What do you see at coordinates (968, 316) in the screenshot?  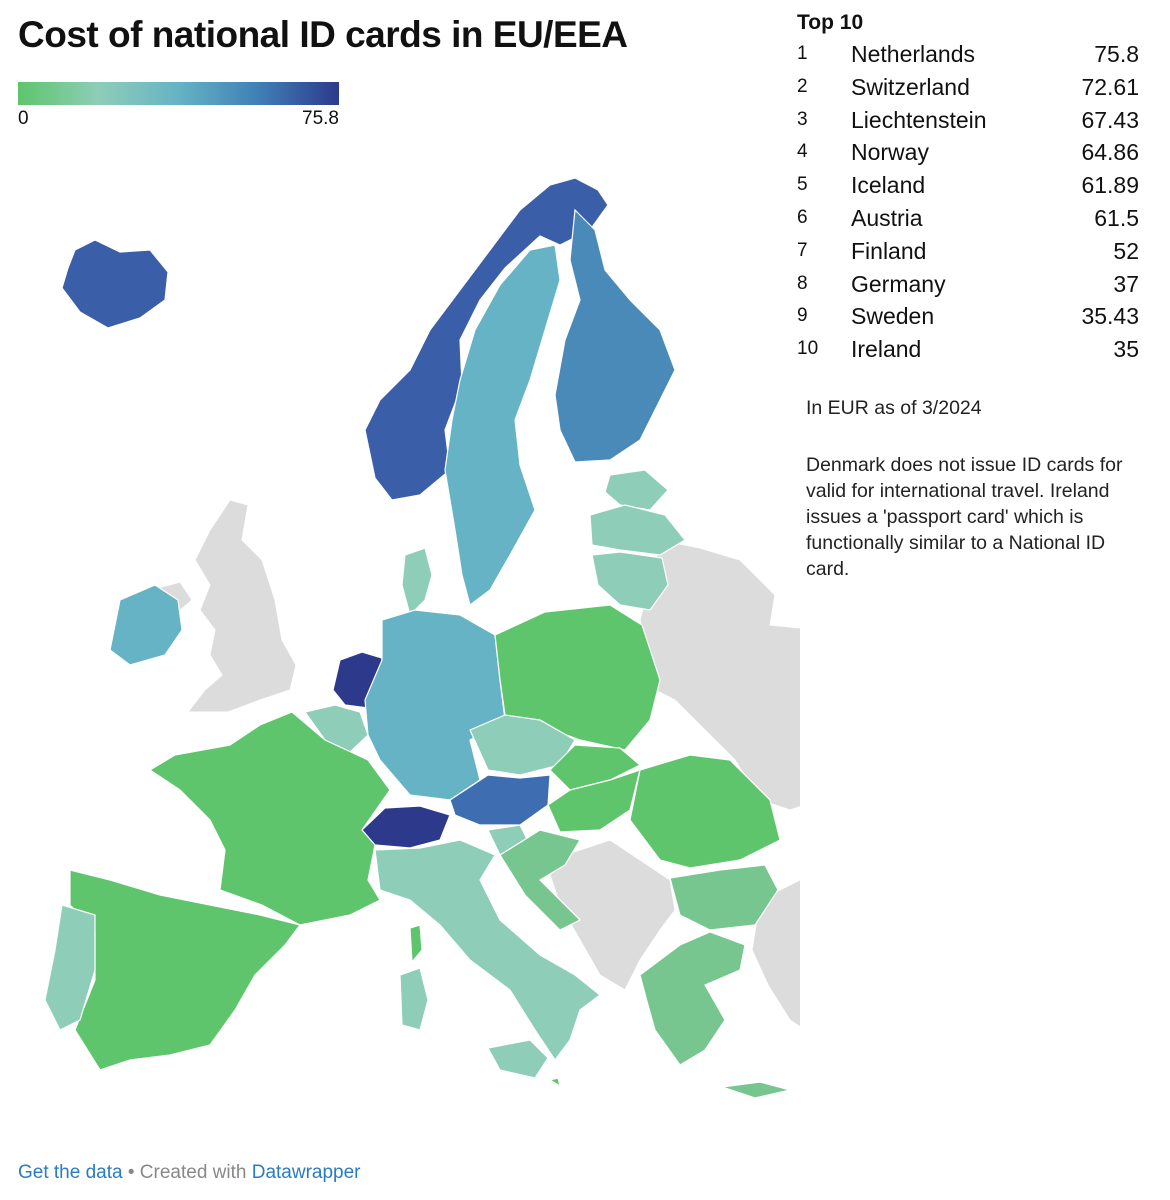 I see `top10-row: 9 Sweden 35.43` at bounding box center [968, 316].